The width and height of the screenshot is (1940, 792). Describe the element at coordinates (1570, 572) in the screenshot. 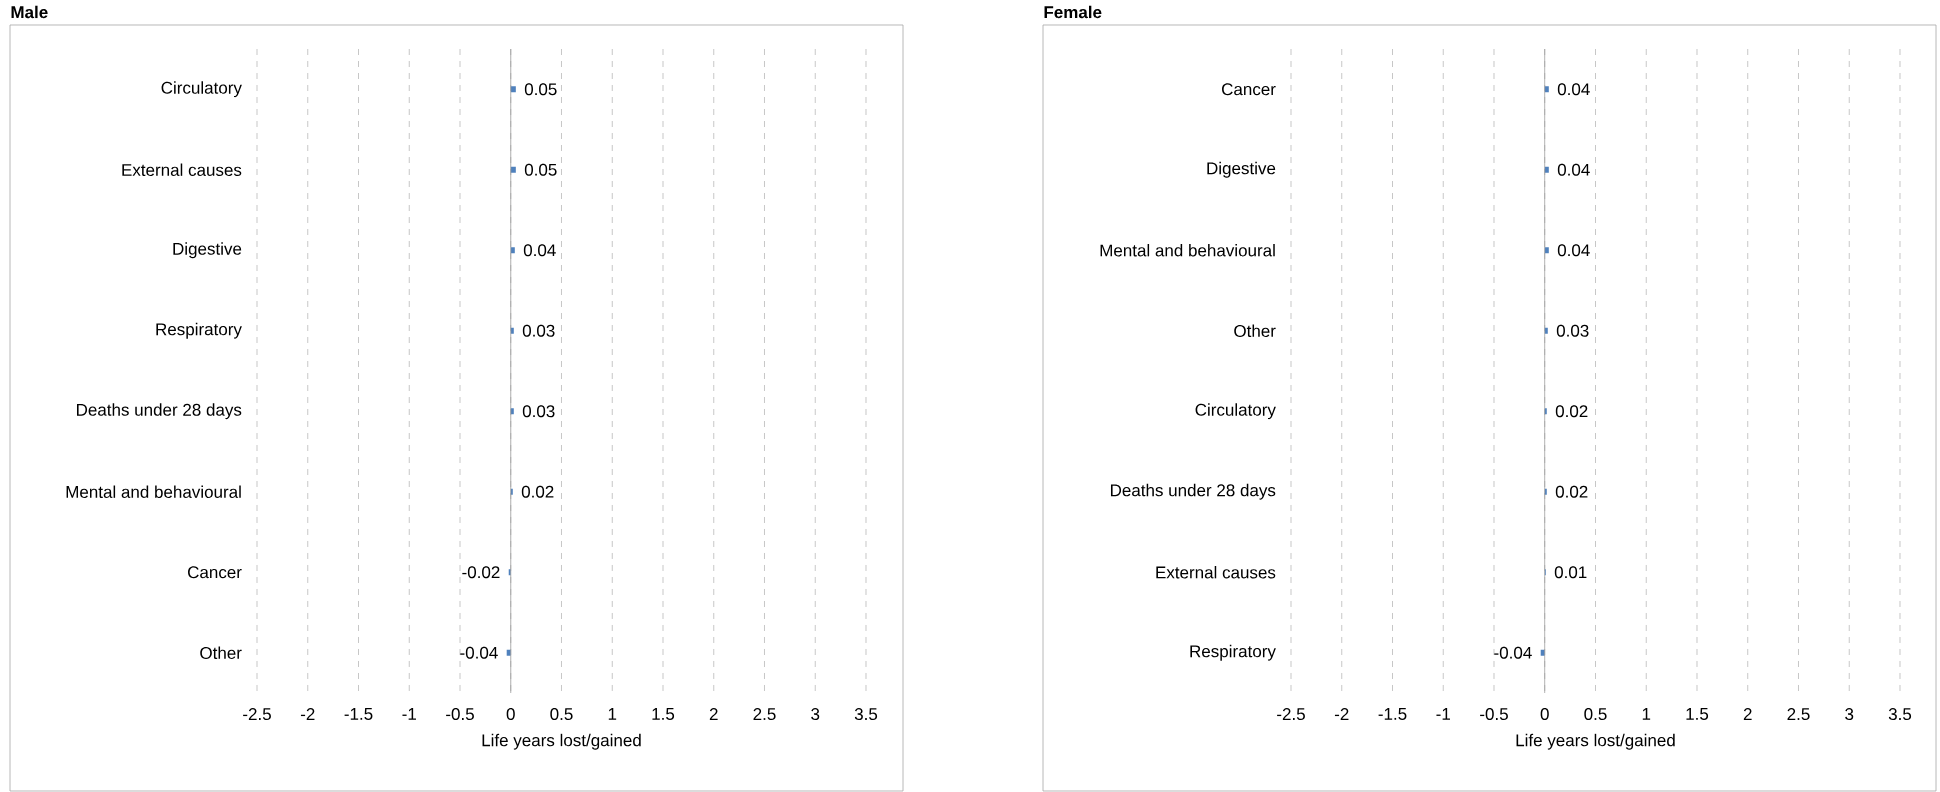

I see `data-label: 0.01` at that location.